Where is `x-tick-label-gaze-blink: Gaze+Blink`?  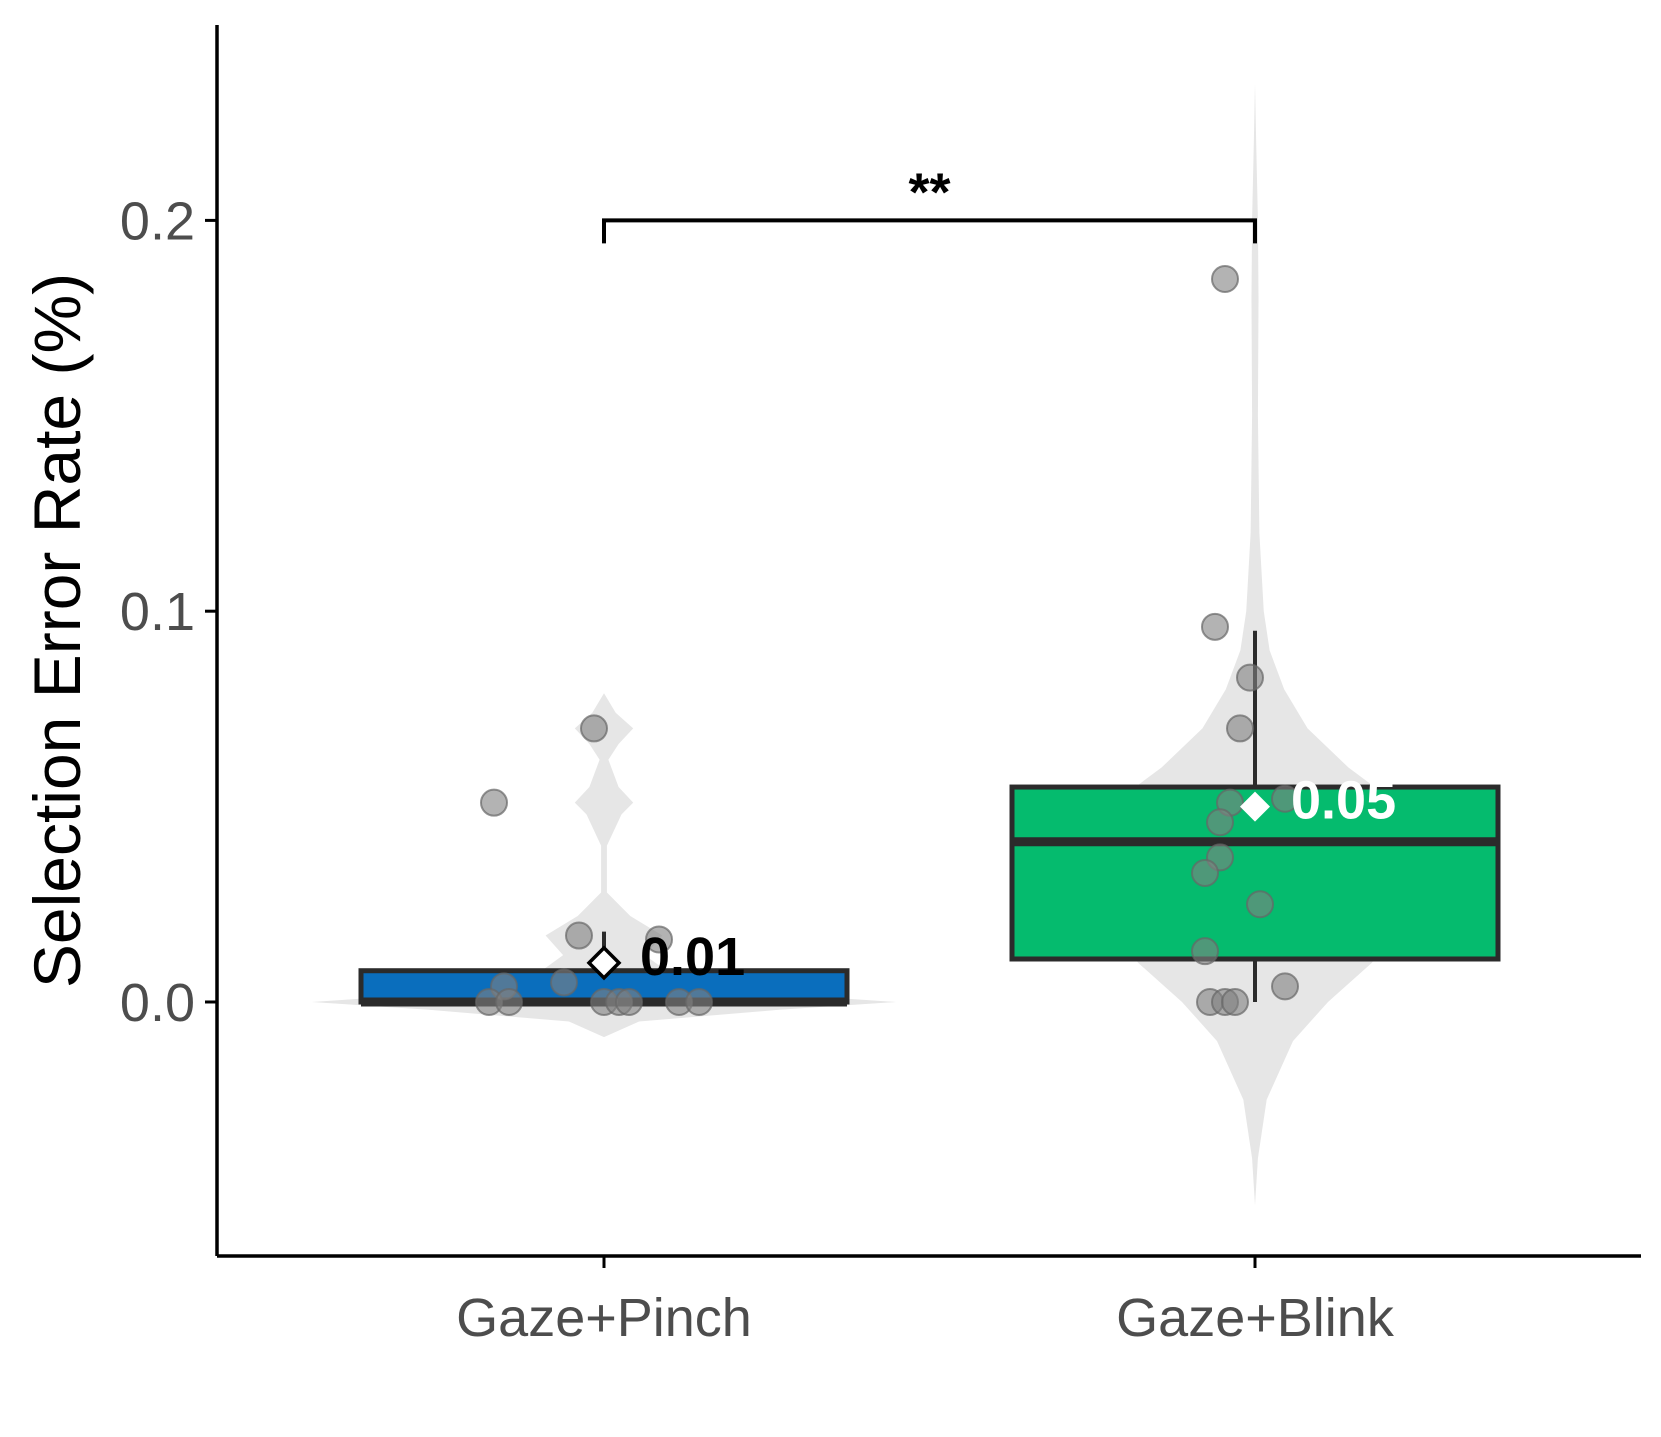 x-tick-label-gaze-blink: Gaze+Blink is located at coordinates (1255, 1318).